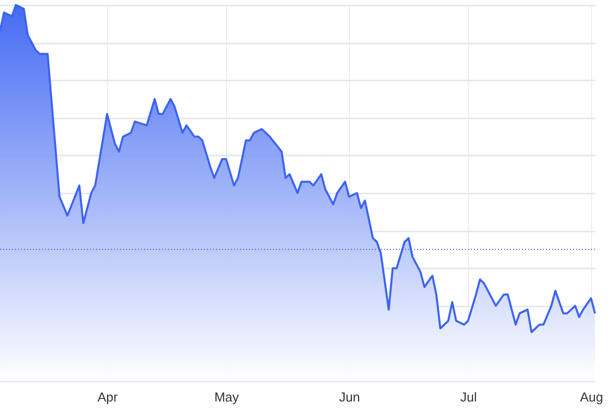 This screenshot has width=615, height=410. I want to click on x-tick-label: May, so click(227, 397).